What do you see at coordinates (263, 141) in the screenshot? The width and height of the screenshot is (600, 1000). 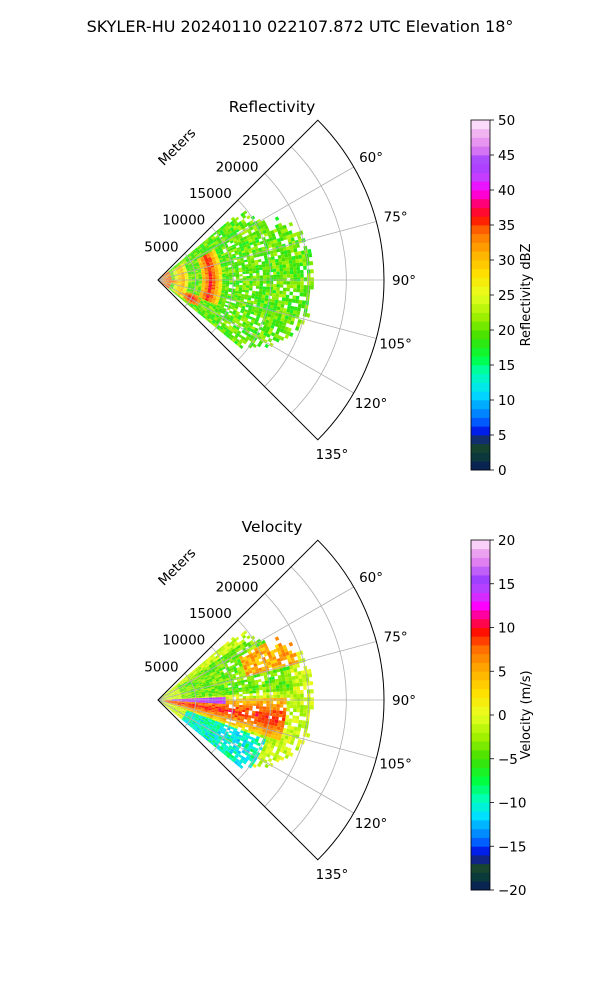 I see `reflectivity-range-tick-label: 25000` at bounding box center [263, 141].